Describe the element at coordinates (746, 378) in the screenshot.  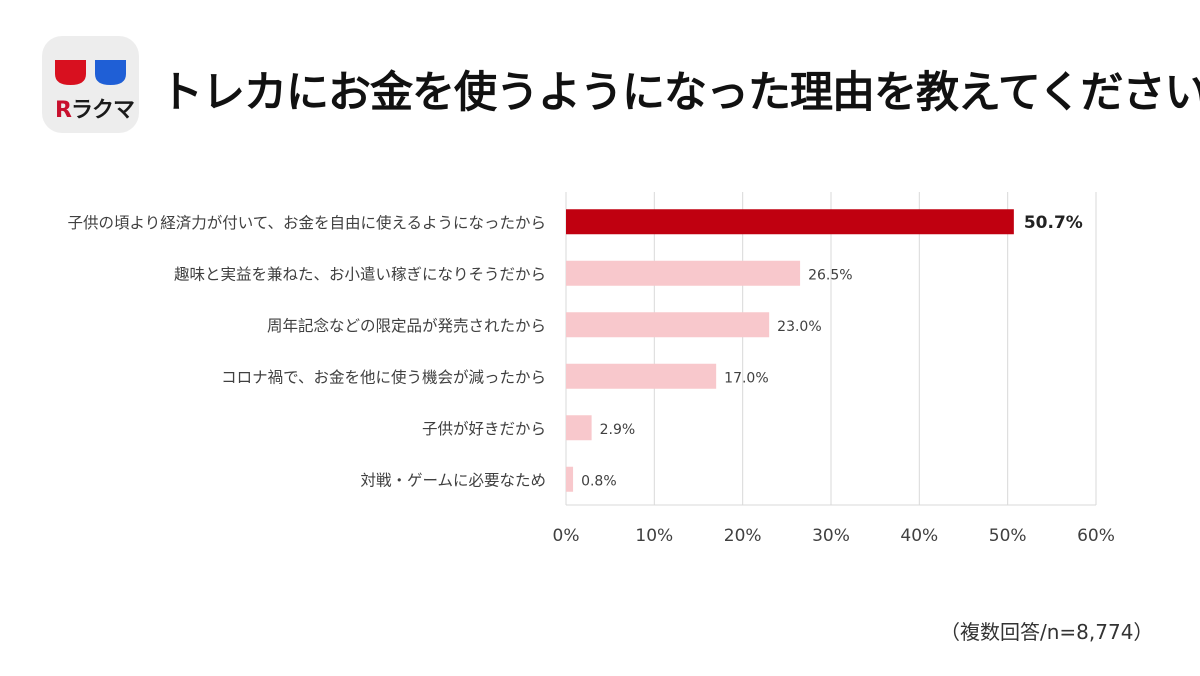
I see `data-label: 17.0%` at that location.